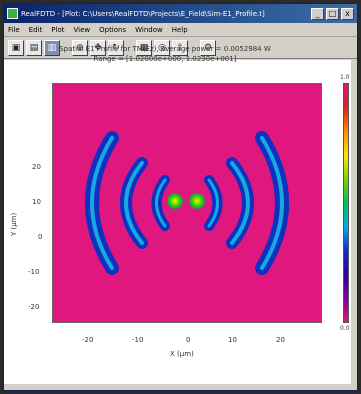 This screenshot has width=361, height=394. I want to click on menu-bar: File Edit Plot View Options Window Help, so click(180, 30).